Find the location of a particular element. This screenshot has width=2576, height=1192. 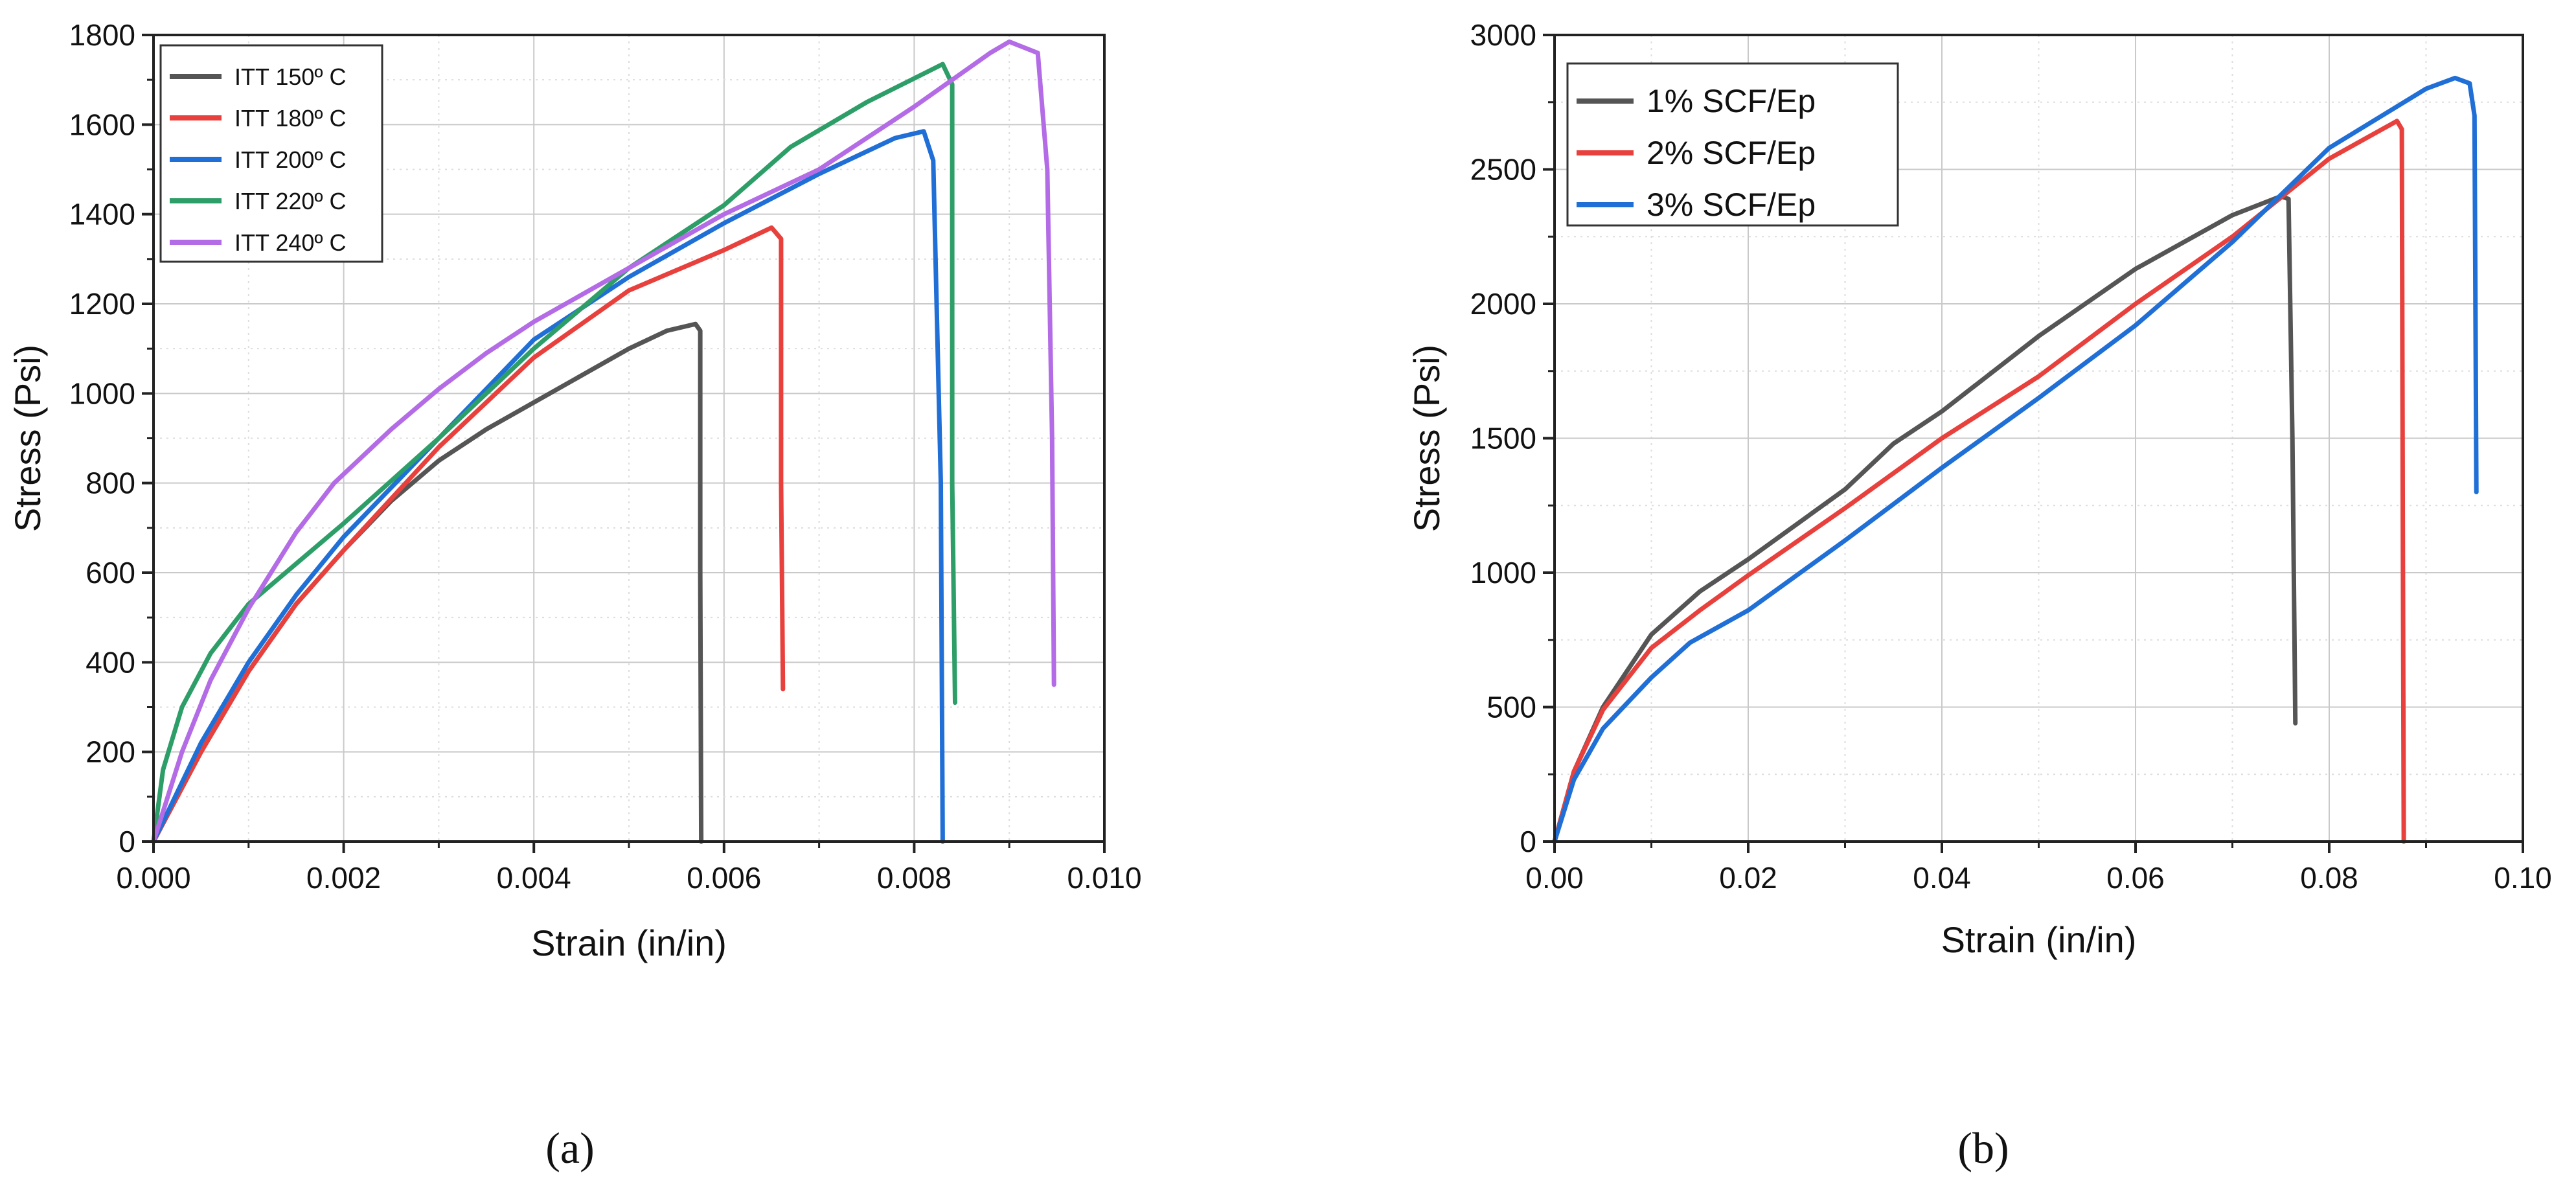

y-tick-label: 1200 is located at coordinates (102, 304).